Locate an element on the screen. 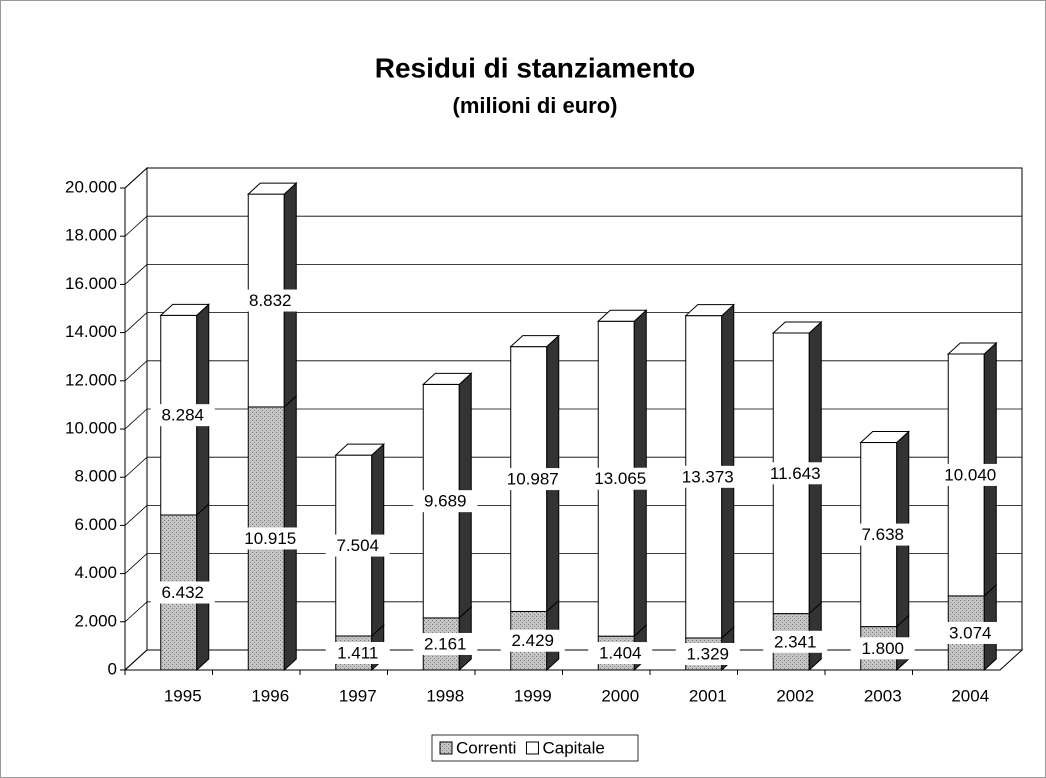  value-label: 1.411 is located at coordinates (357, 652).